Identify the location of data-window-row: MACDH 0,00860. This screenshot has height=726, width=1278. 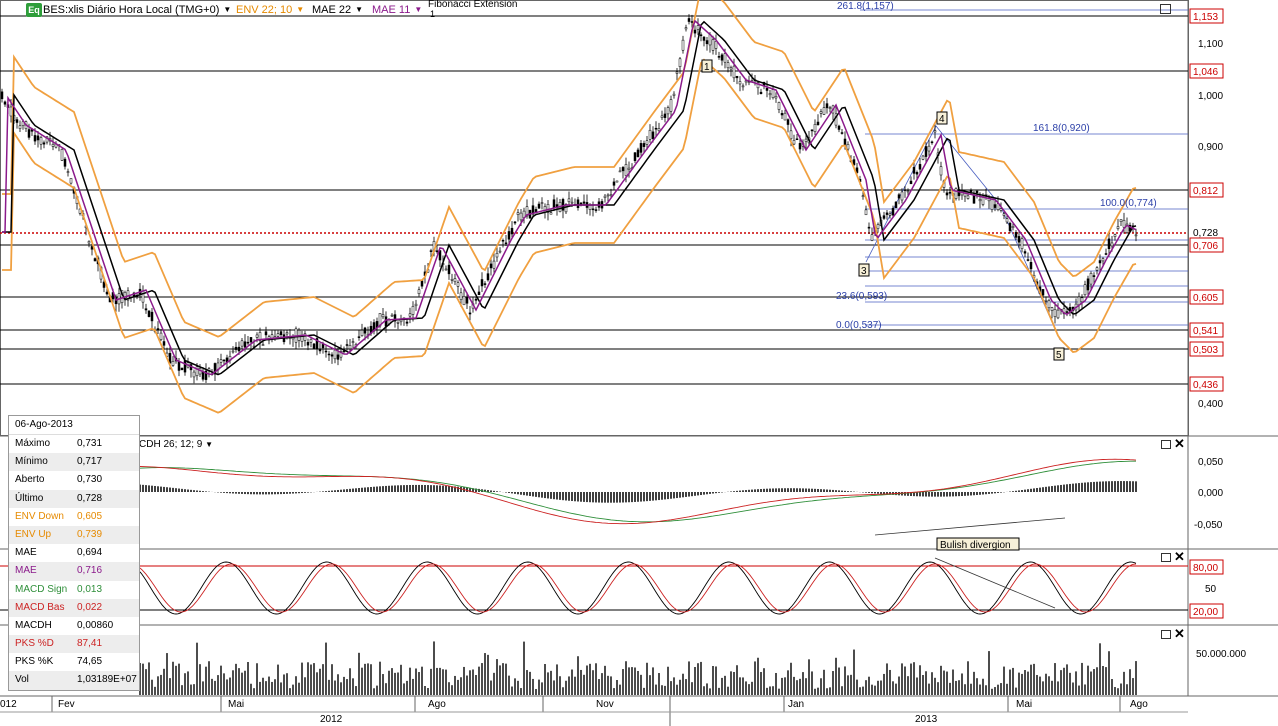
(74, 626).